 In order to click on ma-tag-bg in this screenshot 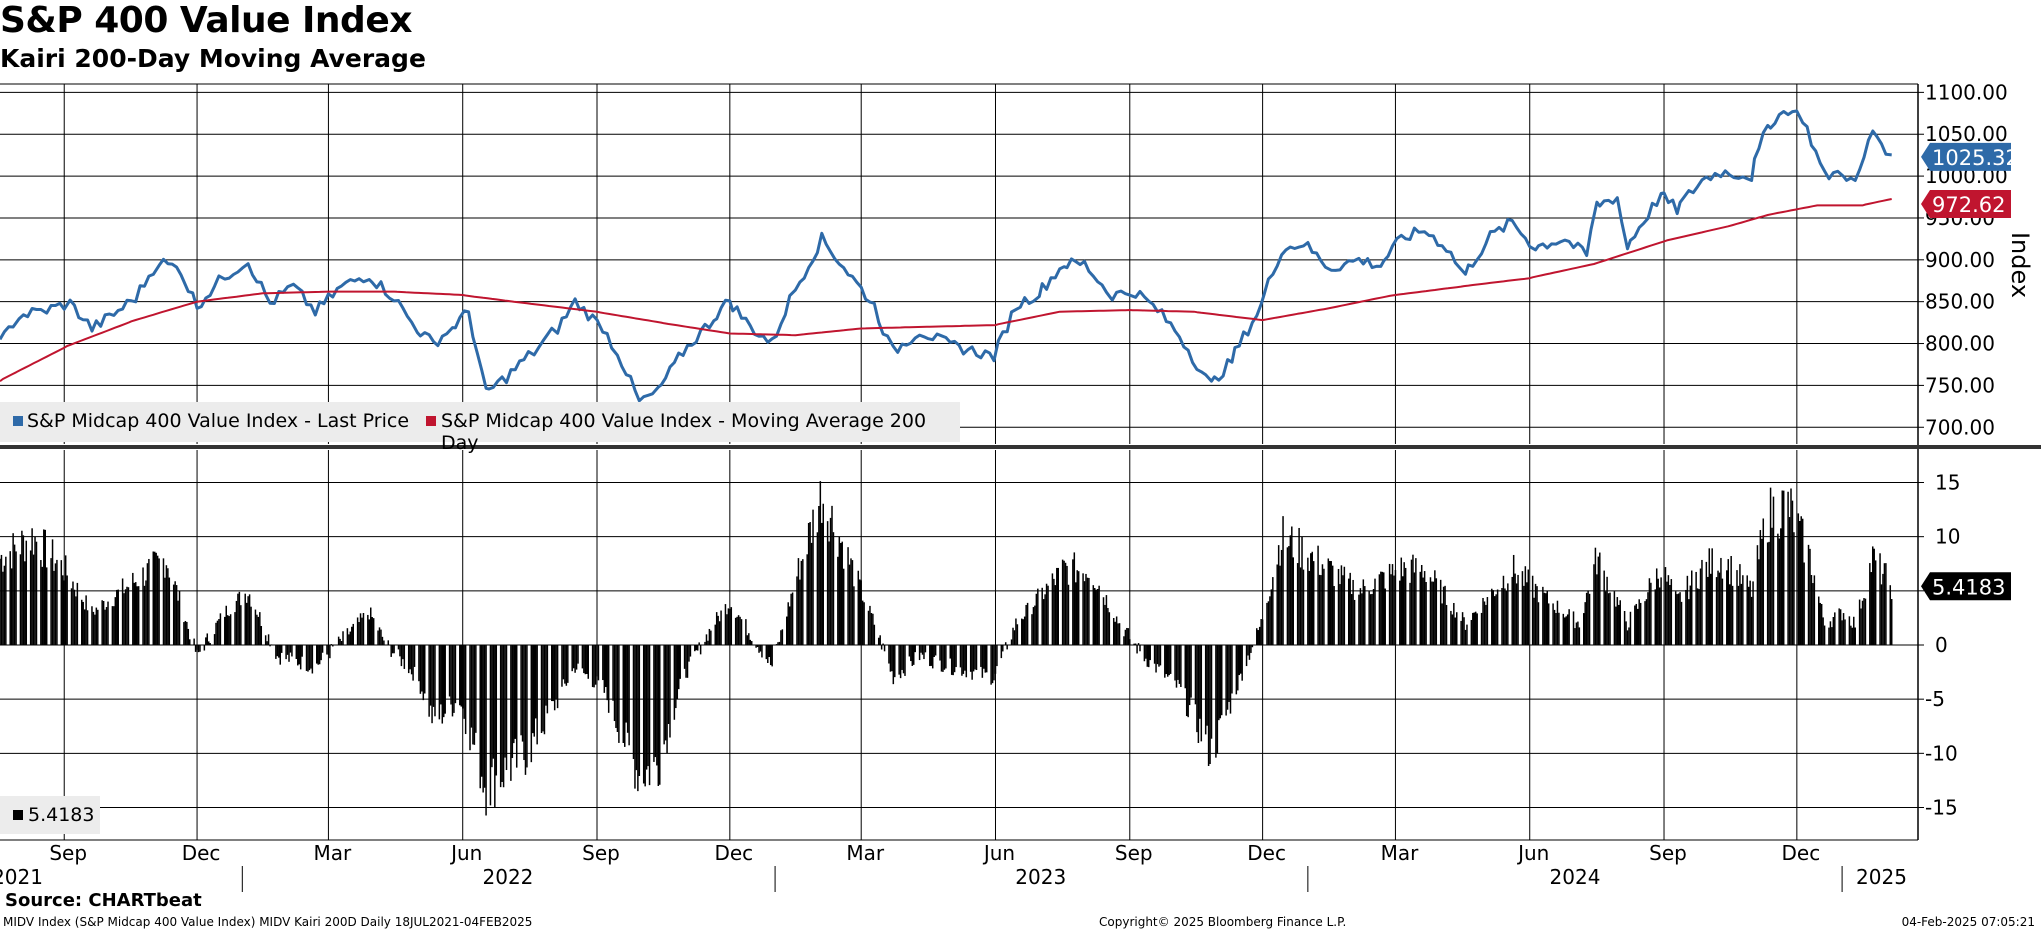, I will do `click(1966, 204)`.